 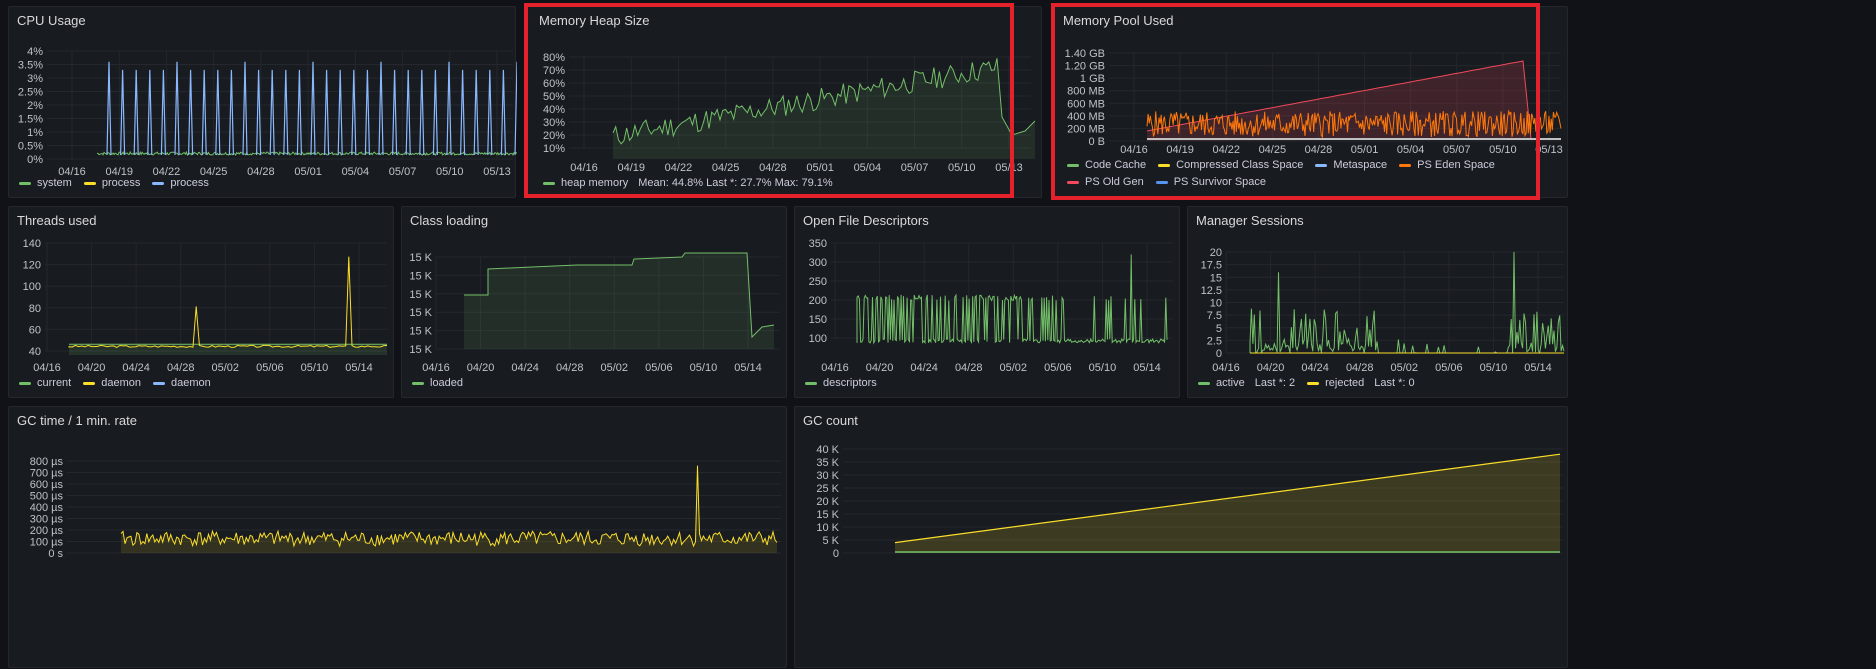 I want to click on y-tick-label: 15, so click(x=1216, y=278).